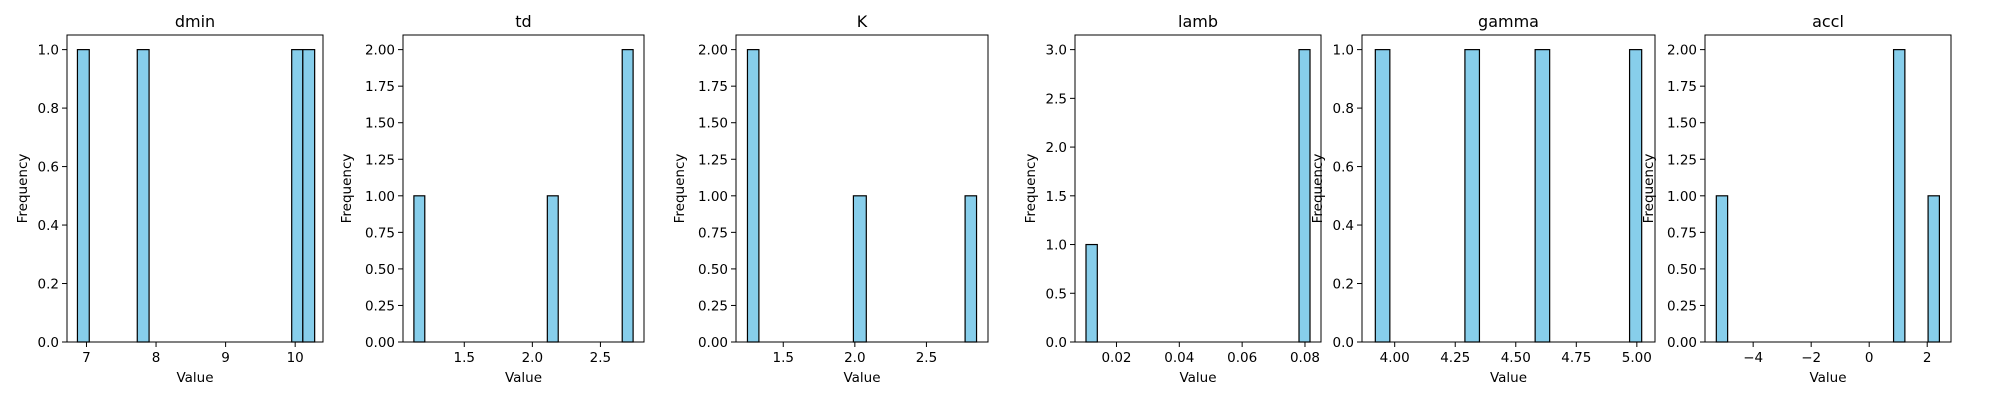  What do you see at coordinates (1753, 358) in the screenshot?
I see `x-tick-label: −4` at bounding box center [1753, 358].